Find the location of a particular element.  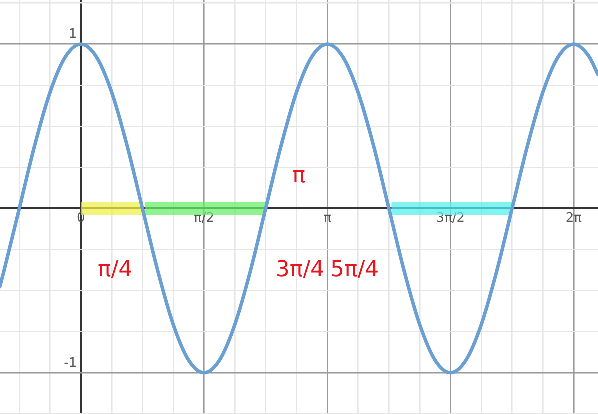

y-tick-label: -1 is located at coordinates (71, 363).